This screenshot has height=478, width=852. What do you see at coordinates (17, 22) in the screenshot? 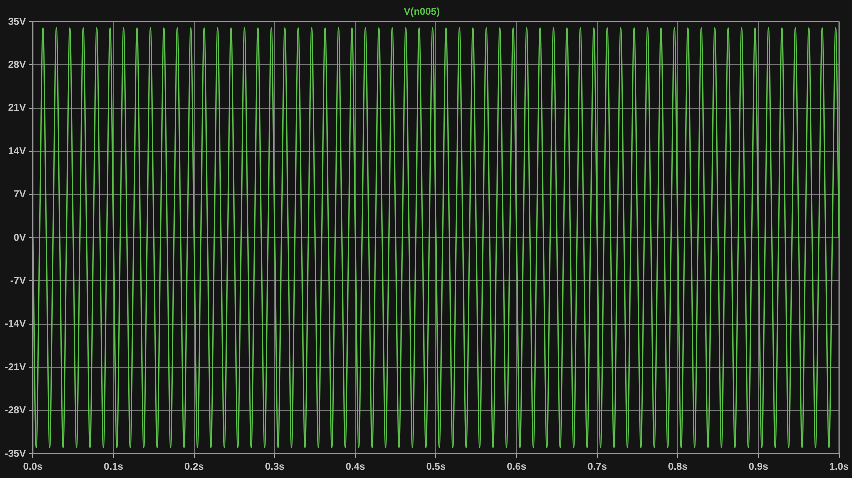
I see `y-tick-label: 35V` at bounding box center [17, 22].